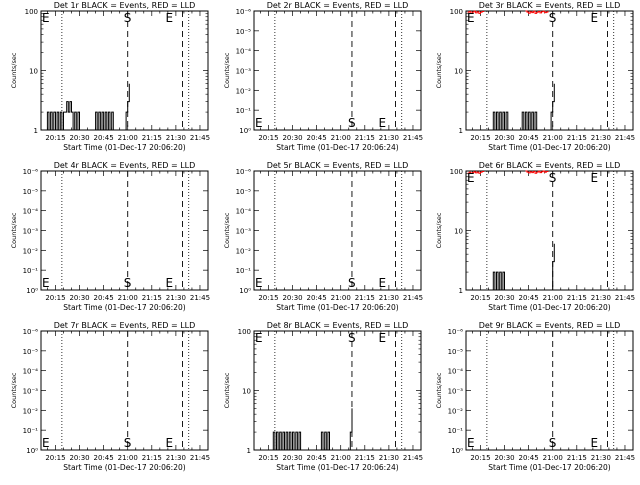 The image size is (640, 485). I want to click on panel-title: Det 3r BLACK = Events, RED = LLD, so click(550, 5).